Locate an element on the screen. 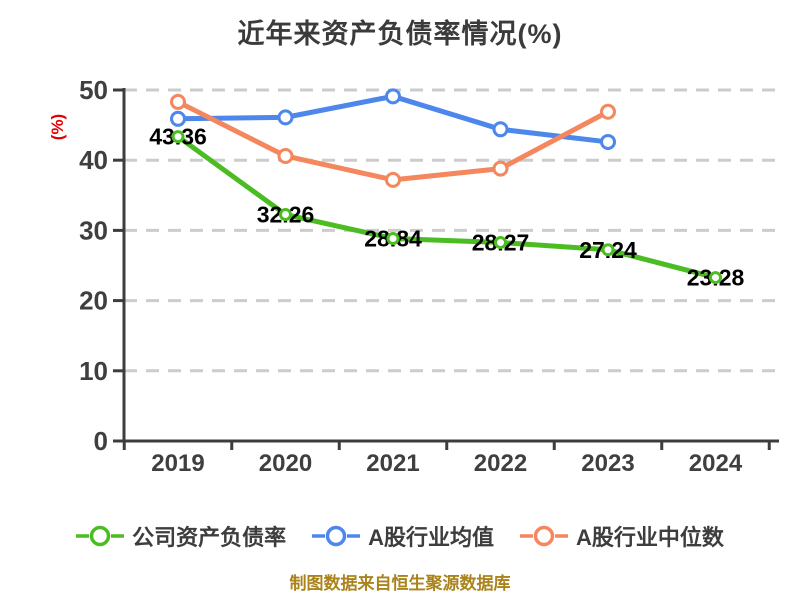  industry-median-series-line is located at coordinates (393, 141).